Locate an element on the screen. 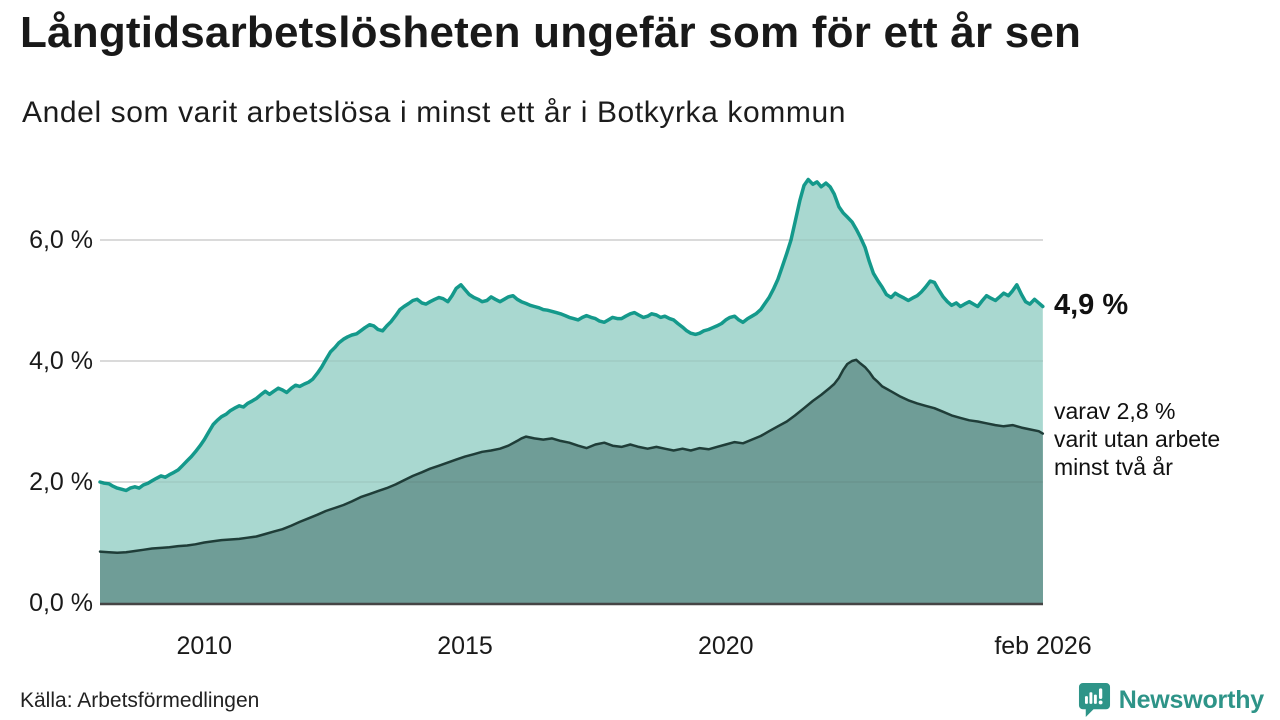  x-tick-label: feb 2026 is located at coordinates (1043, 646).